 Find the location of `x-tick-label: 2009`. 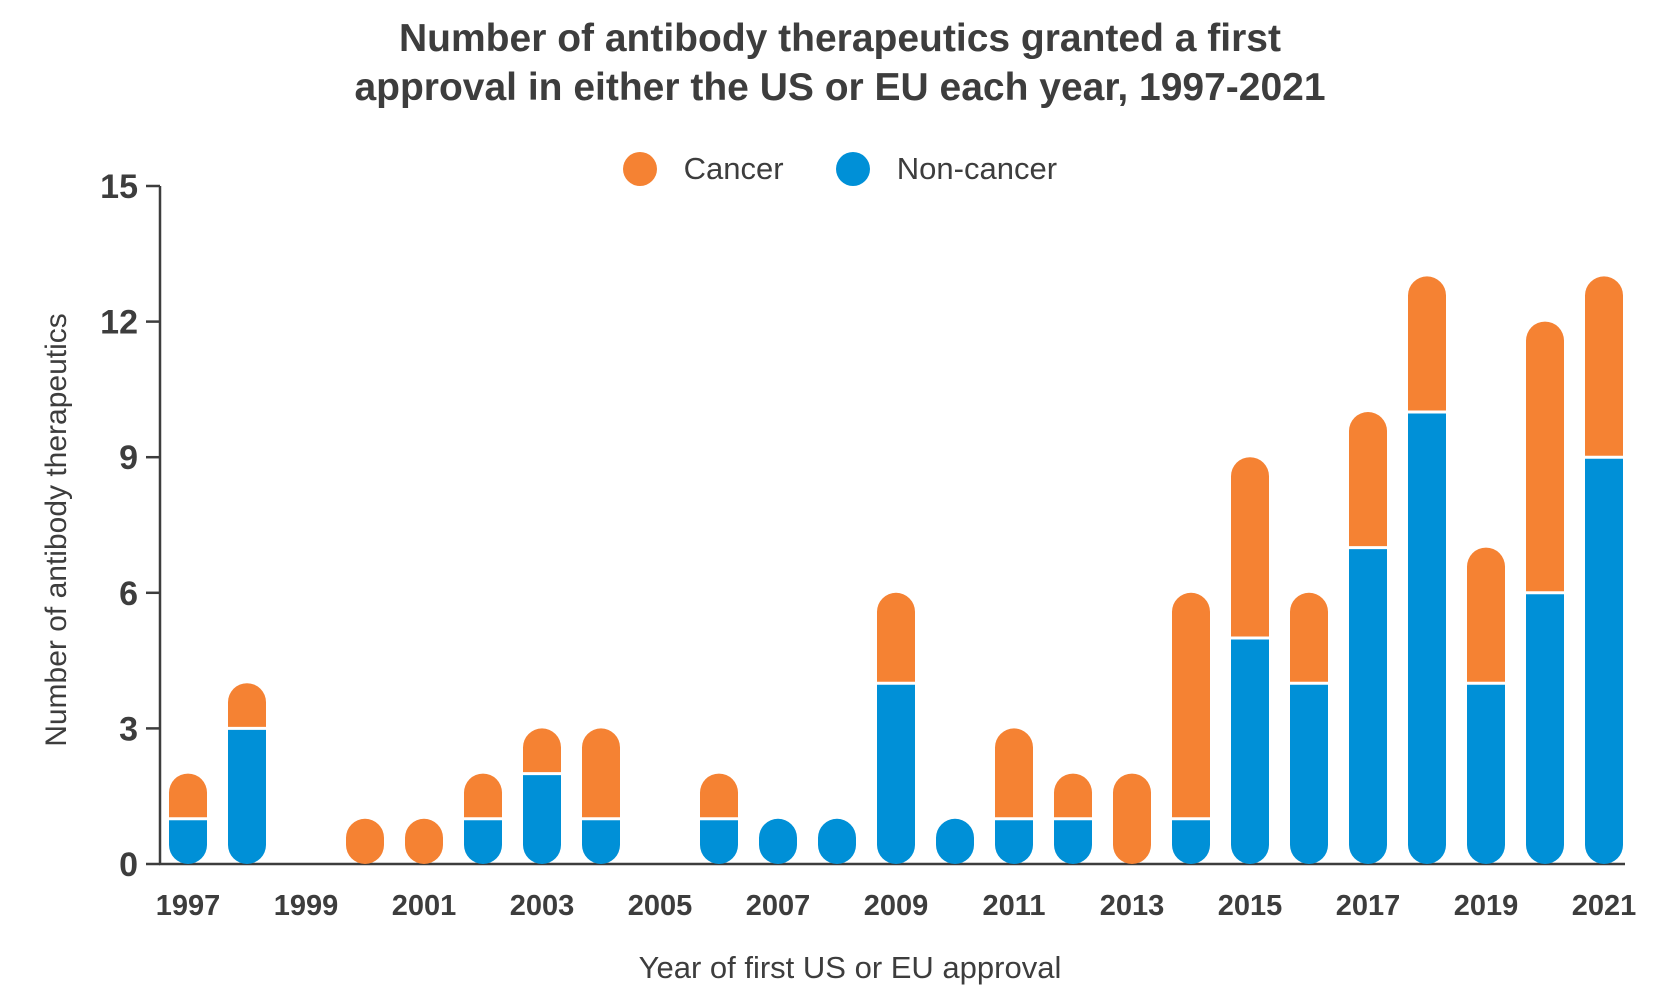

x-tick-label: 2009 is located at coordinates (896, 906).